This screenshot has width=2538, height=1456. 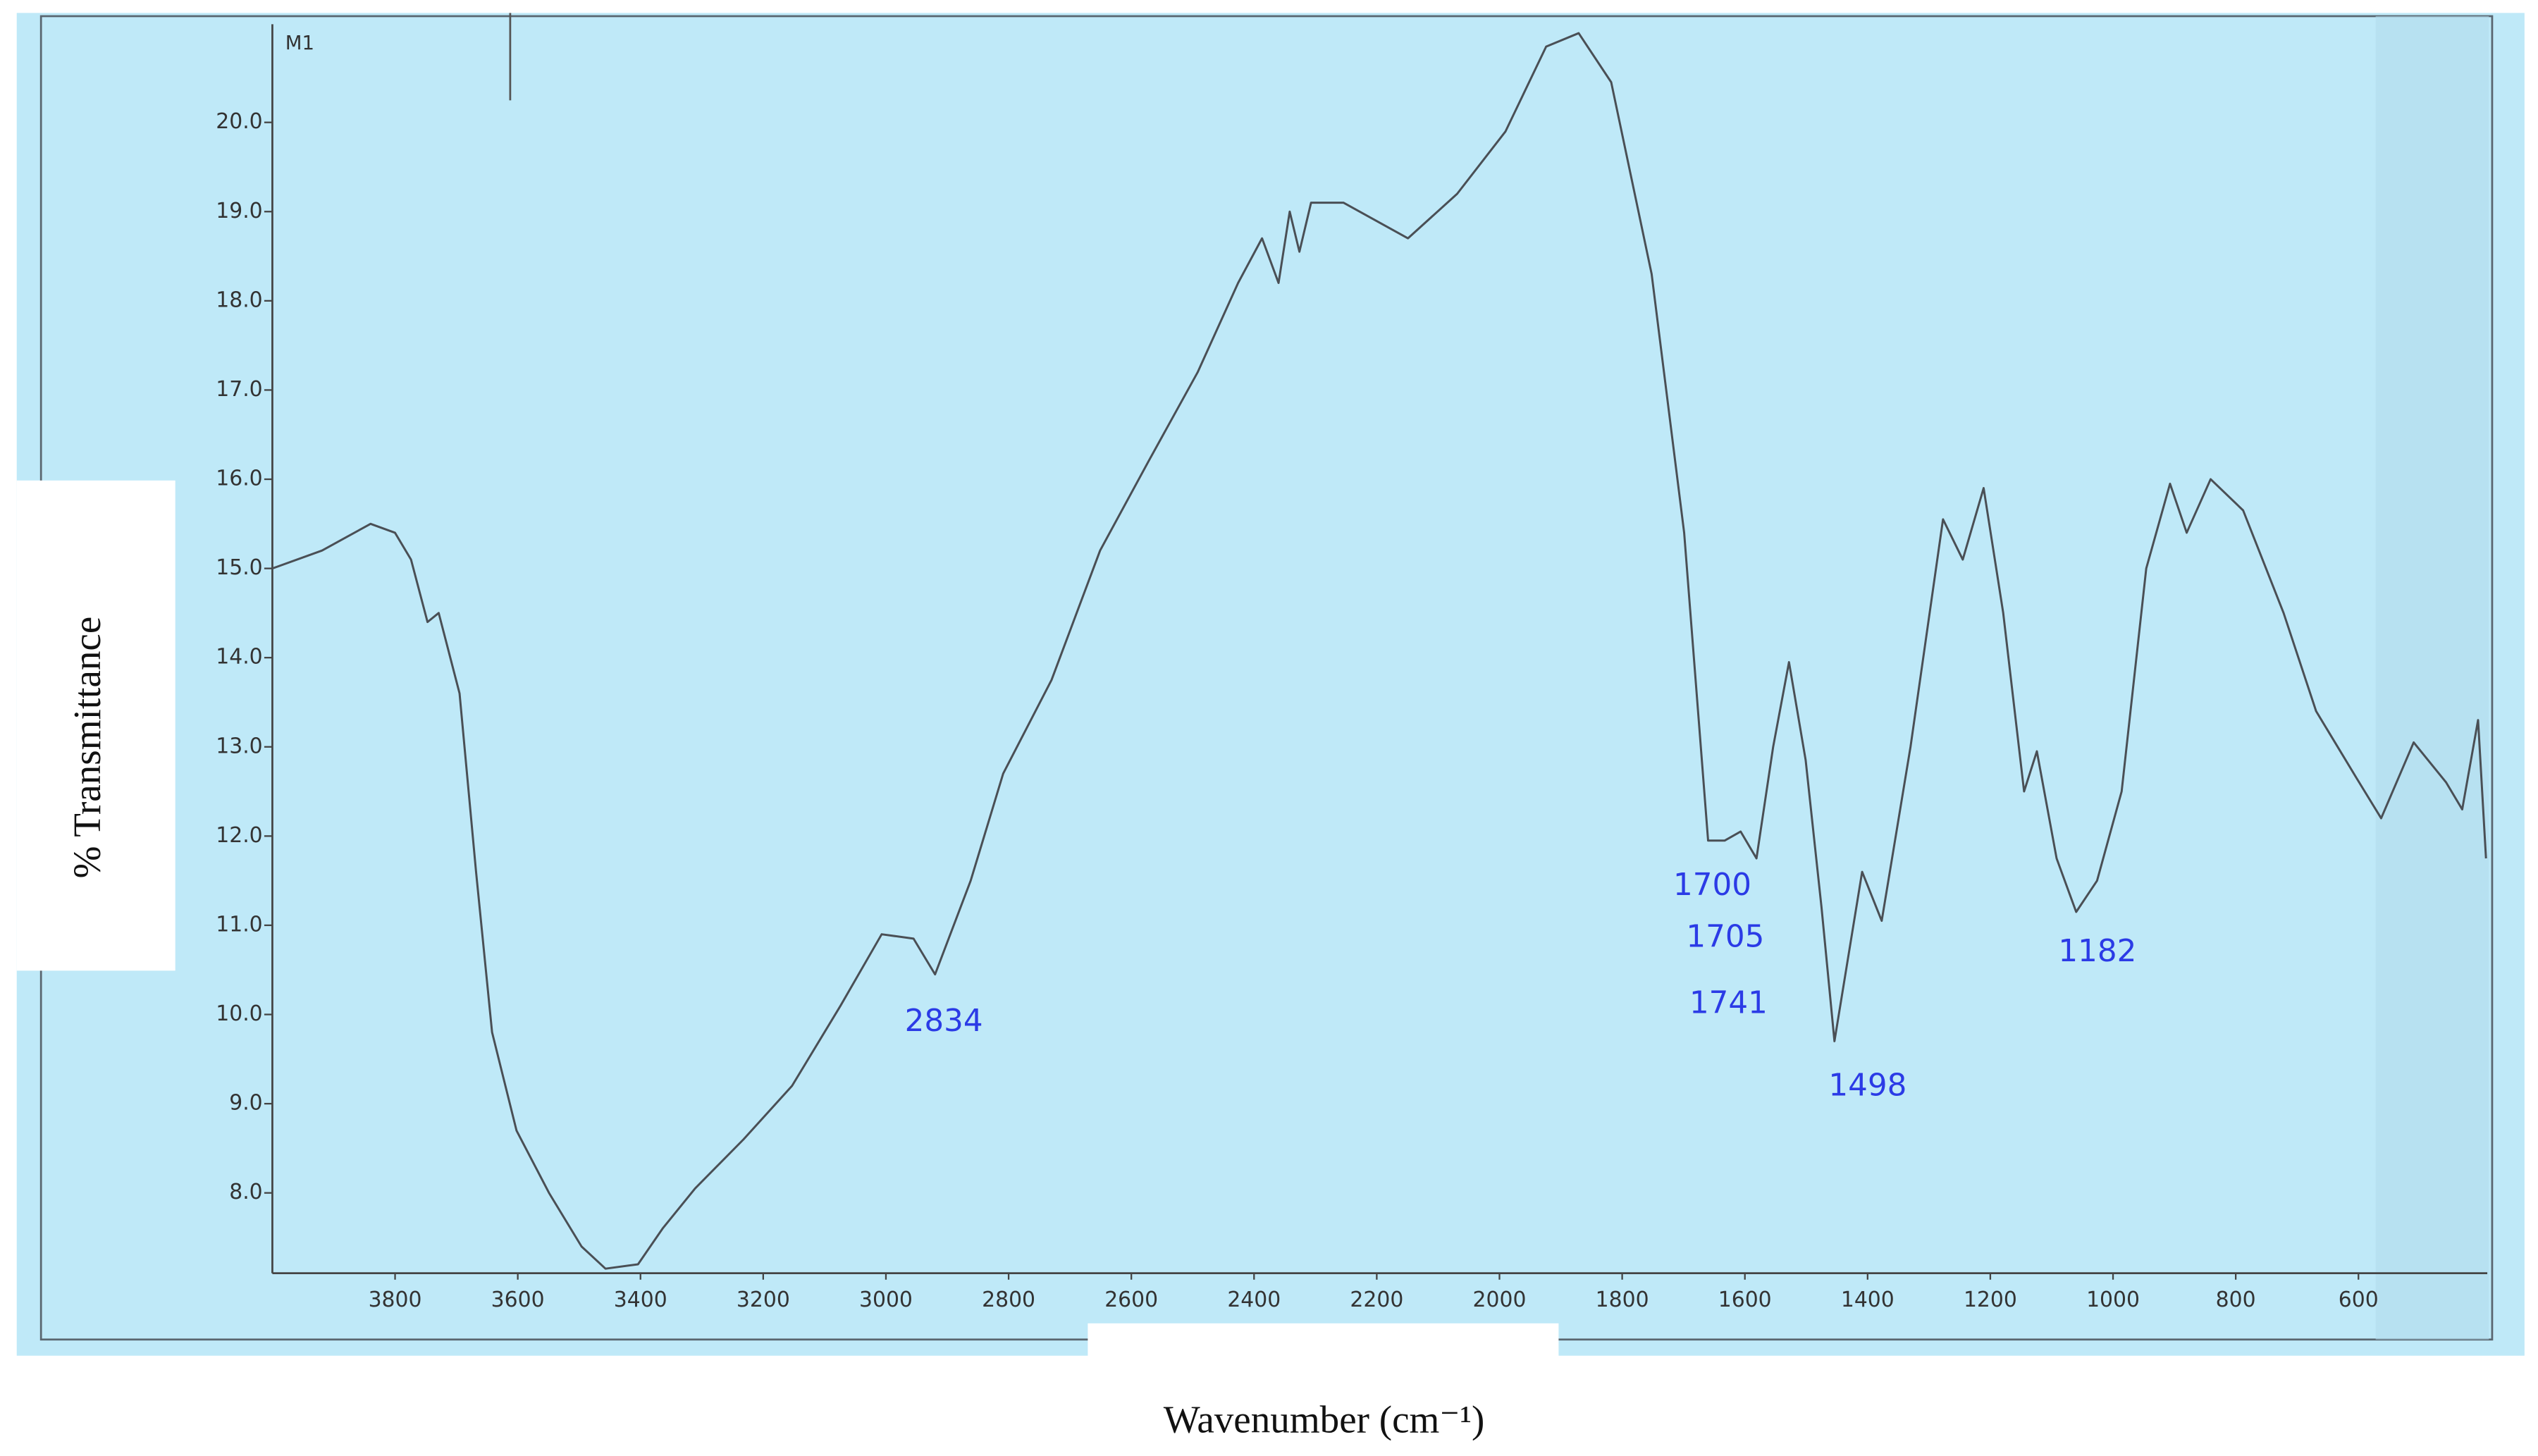 I want to click on peak-label: 1182, so click(x=2097, y=952).